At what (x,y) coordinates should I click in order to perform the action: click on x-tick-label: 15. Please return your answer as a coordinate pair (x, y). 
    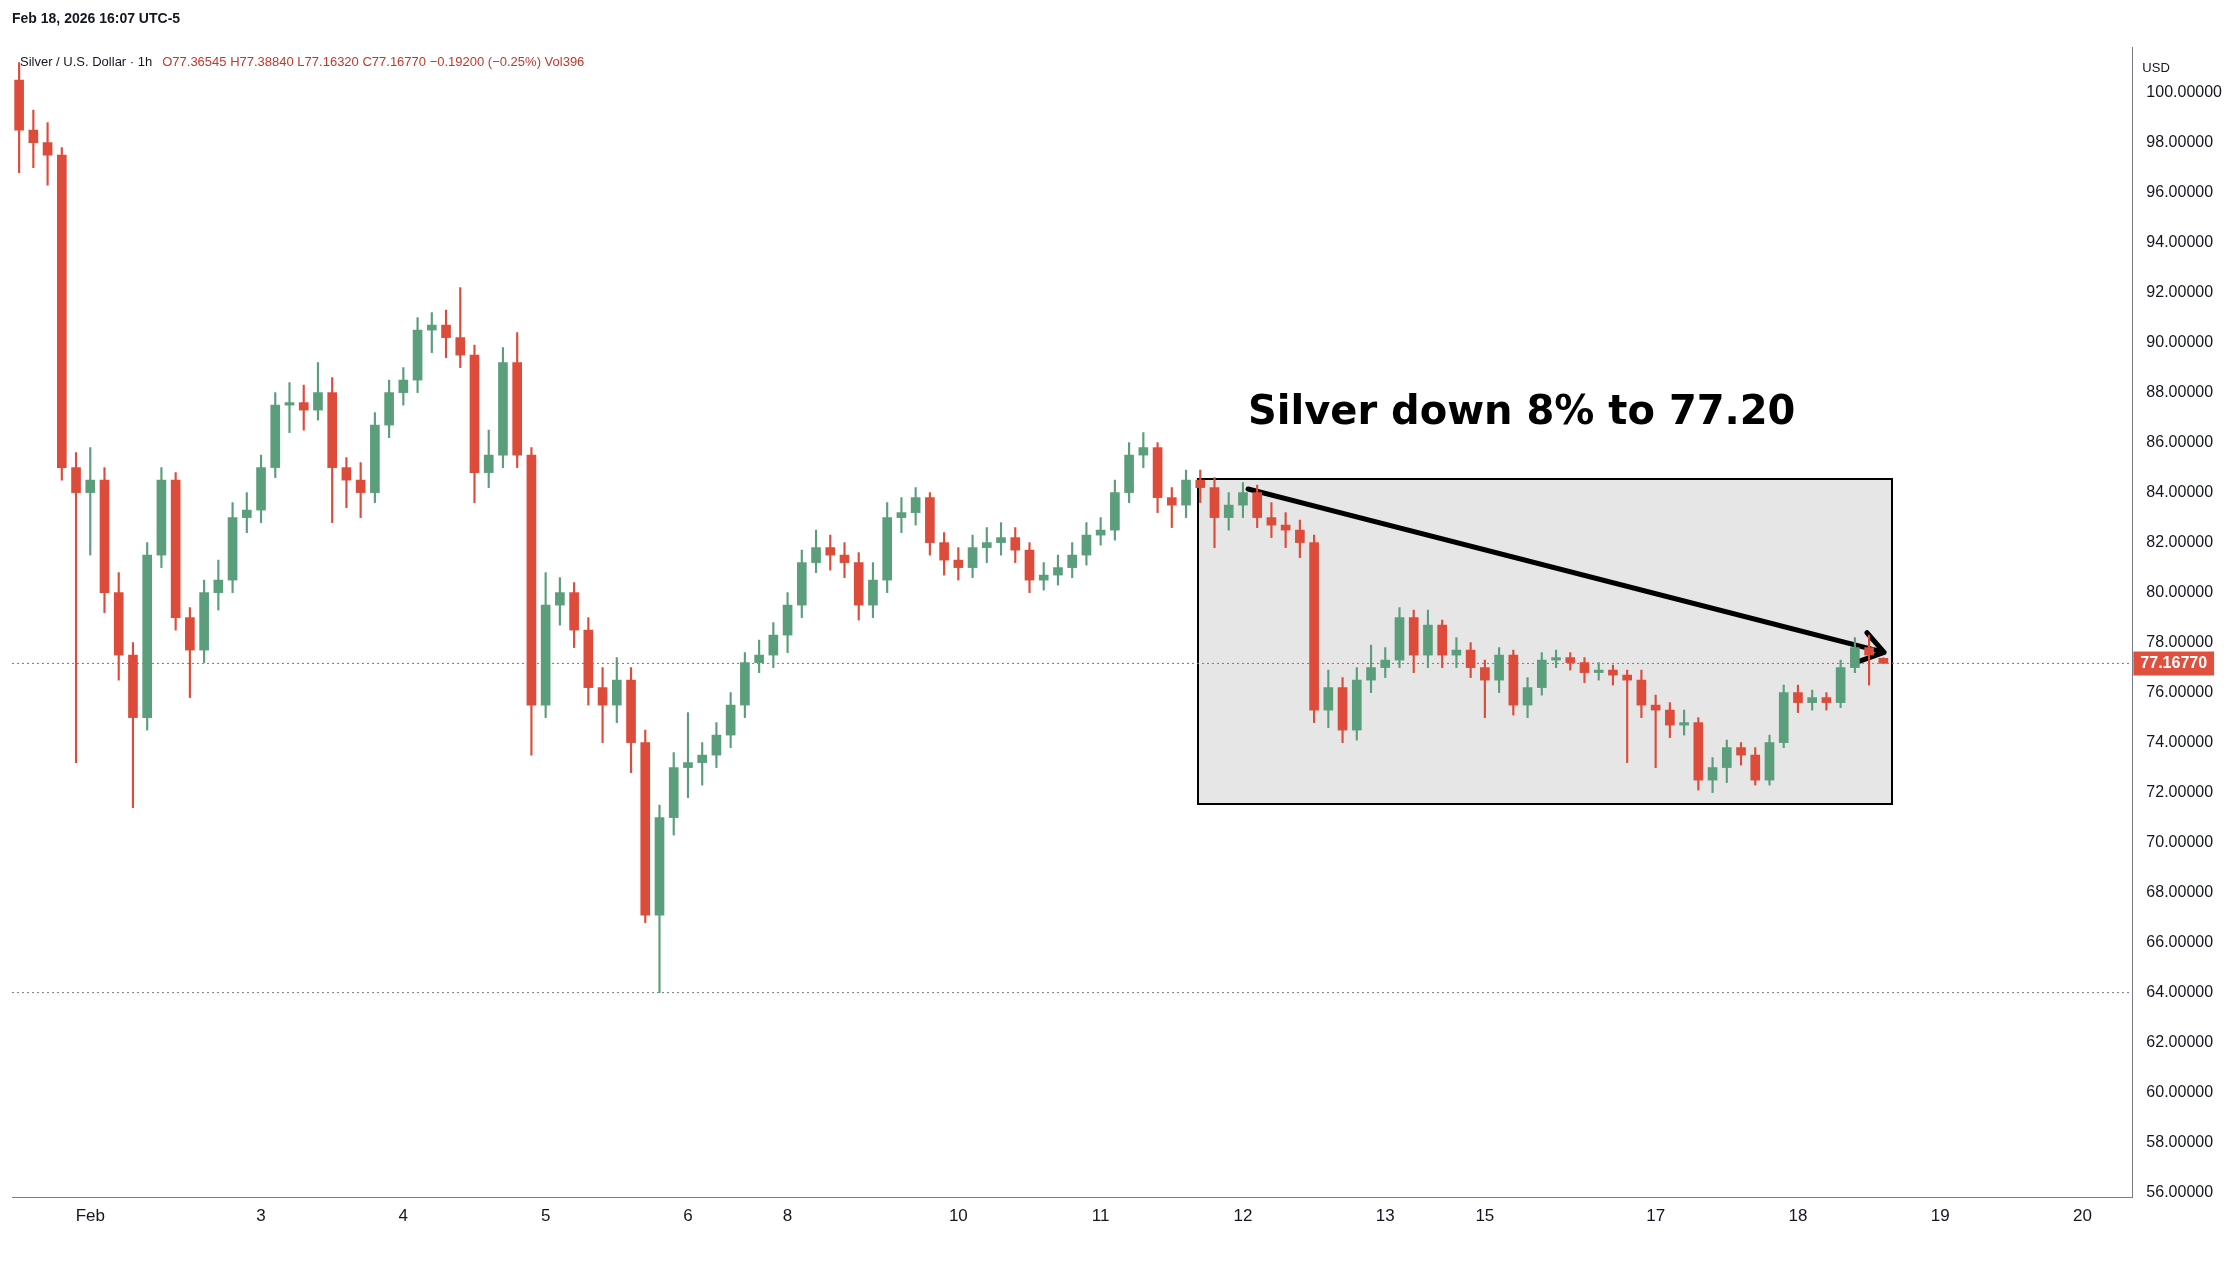
    Looking at the image, I should click on (1485, 1216).